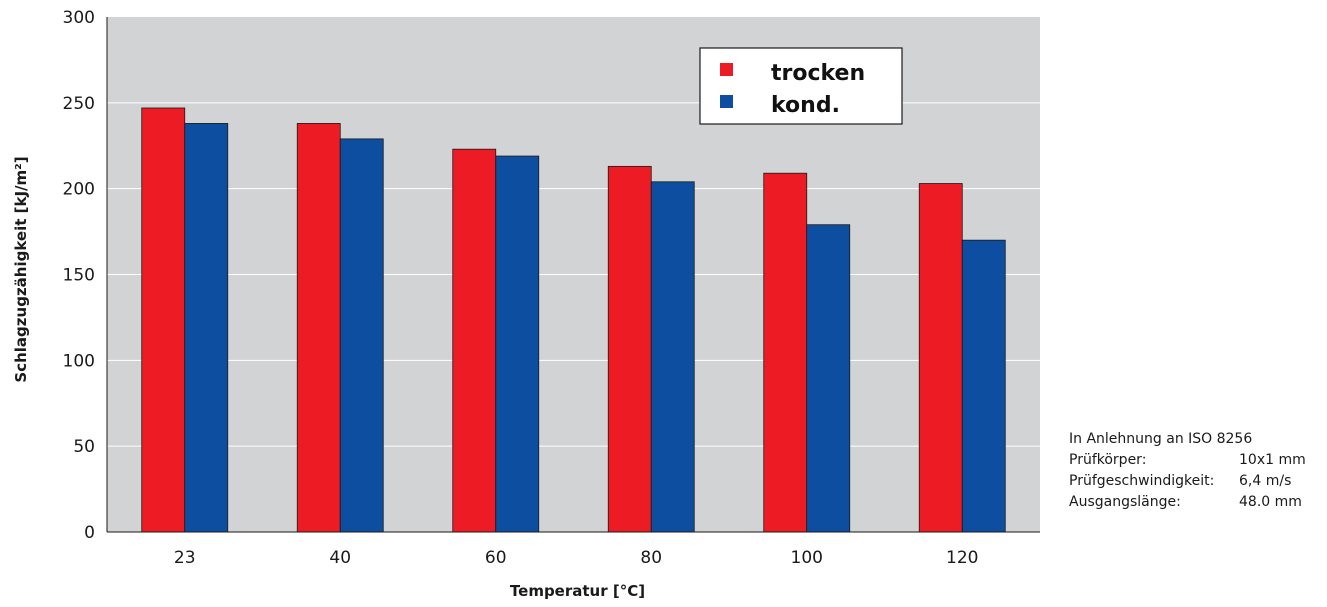 The width and height of the screenshot is (1327, 607). What do you see at coordinates (1125, 502) in the screenshot?
I see `note-label: Ausgangslänge:` at bounding box center [1125, 502].